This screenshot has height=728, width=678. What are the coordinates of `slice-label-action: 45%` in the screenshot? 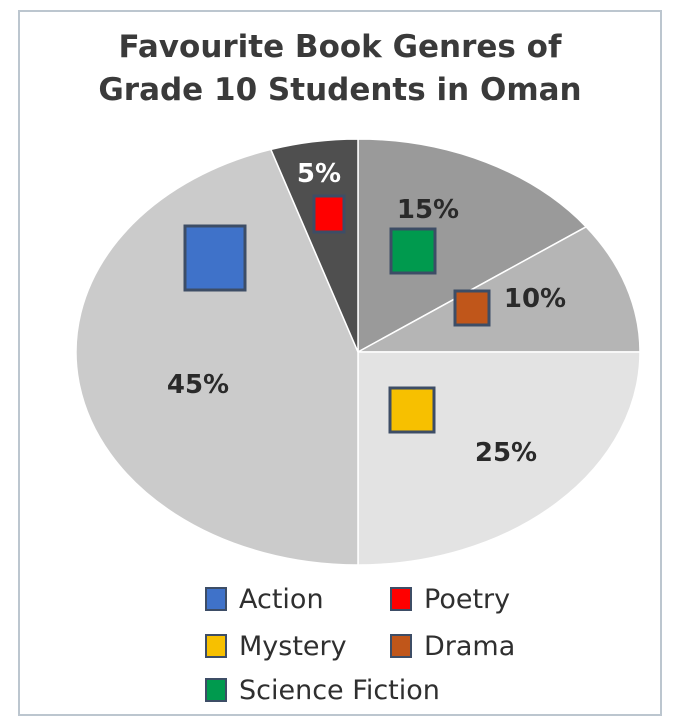 It's located at (198, 385).